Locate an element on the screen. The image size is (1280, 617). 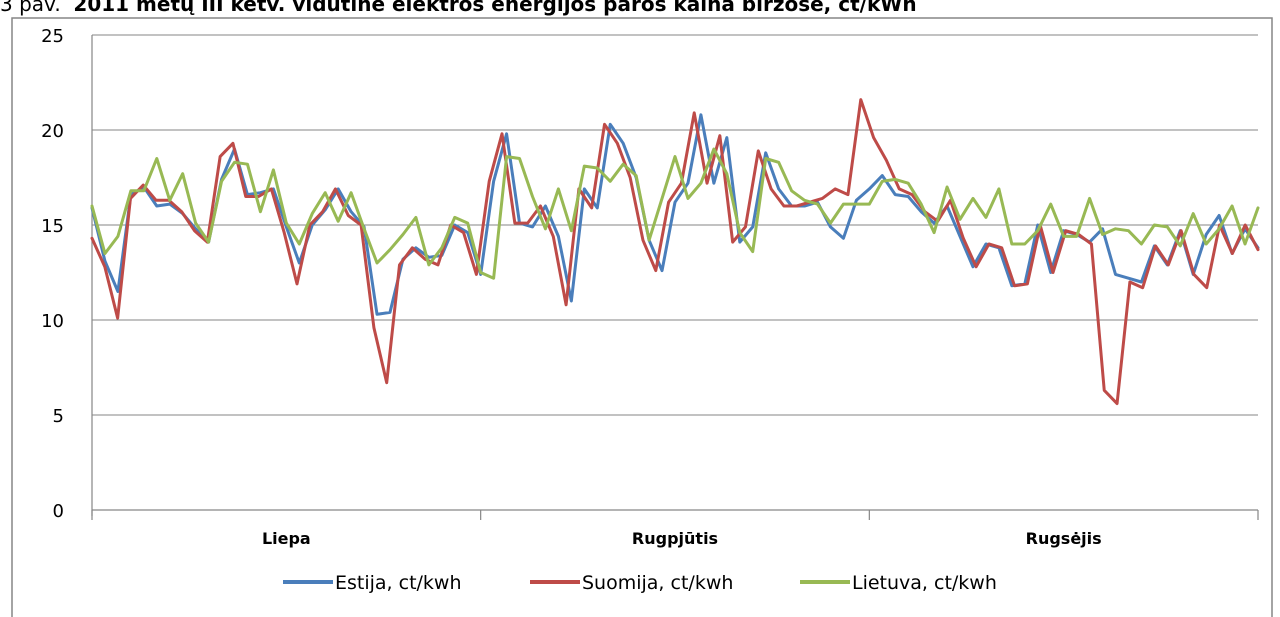
caption-prefix: 3 pav. is located at coordinates (30, 8).